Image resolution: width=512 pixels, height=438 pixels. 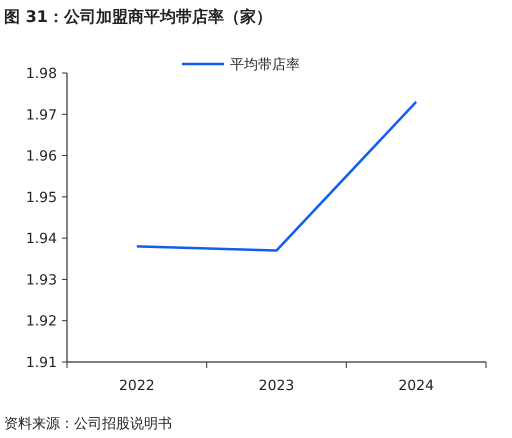 What do you see at coordinates (137, 386) in the screenshot?
I see `x-tick-label: 2022` at bounding box center [137, 386].